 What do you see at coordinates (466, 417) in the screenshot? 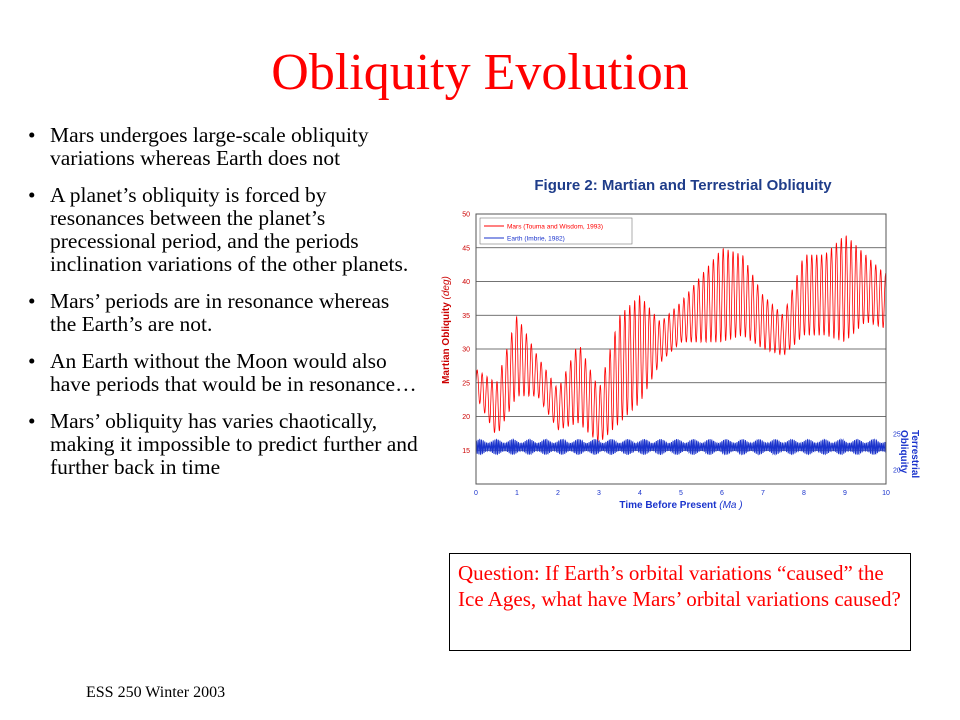
I see `y-tick-label: 20` at bounding box center [466, 417].